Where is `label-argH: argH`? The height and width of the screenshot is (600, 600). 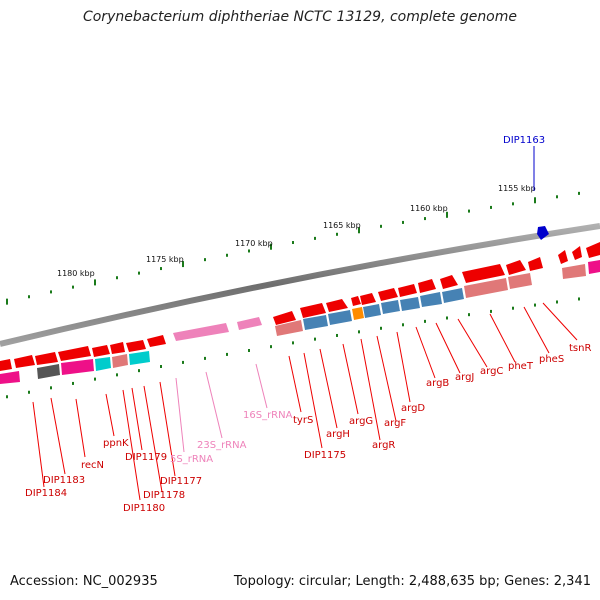 label-argH: argH is located at coordinates (338, 434).